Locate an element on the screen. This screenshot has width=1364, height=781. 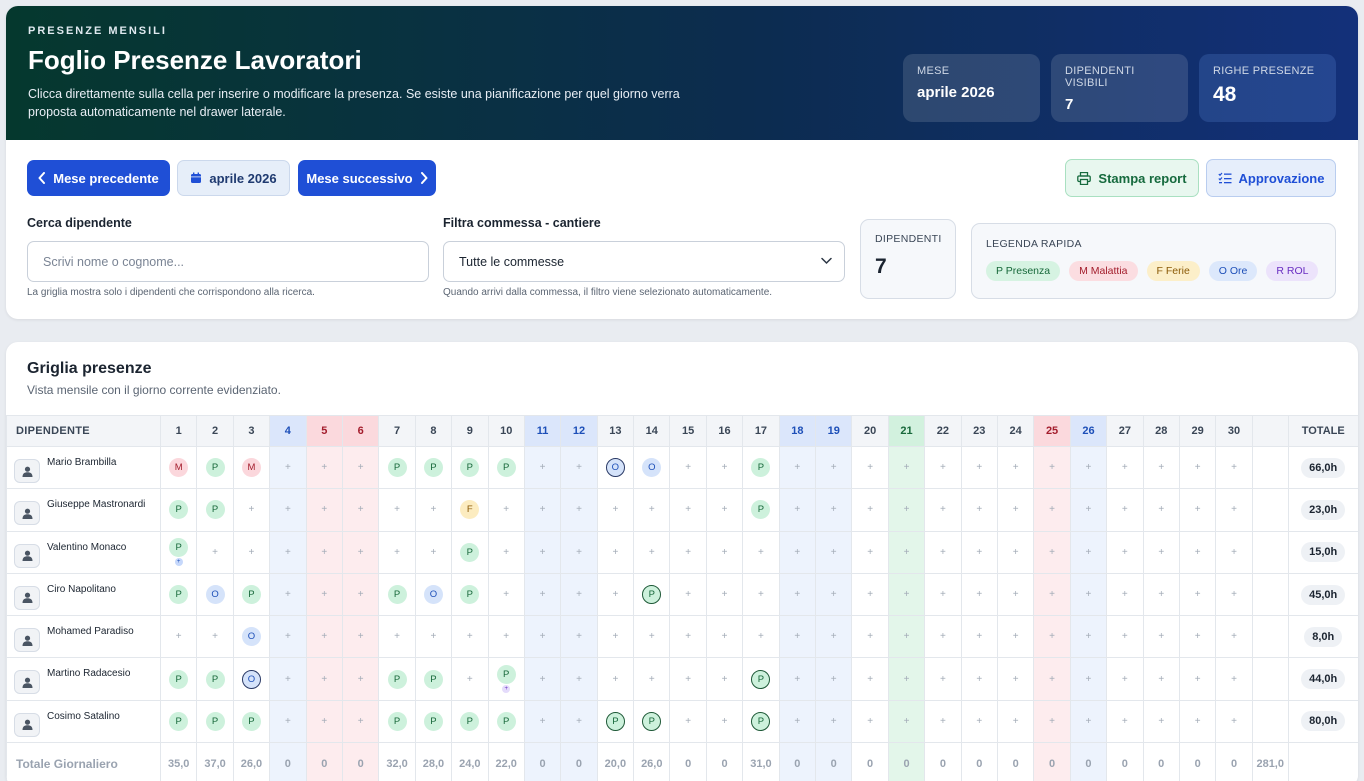
attendance-cell-day-10: P is located at coordinates (506, 721).